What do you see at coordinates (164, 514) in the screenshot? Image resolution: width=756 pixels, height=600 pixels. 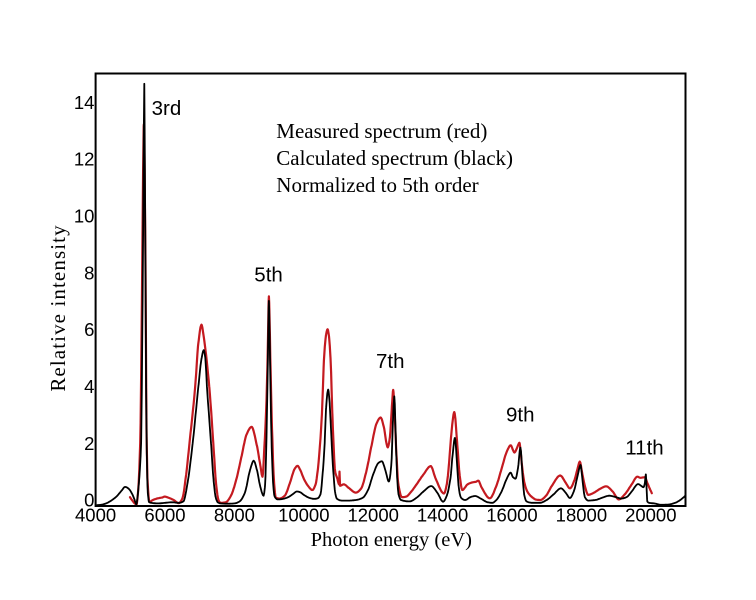 I see `svg-text: 6000` at bounding box center [164, 514].